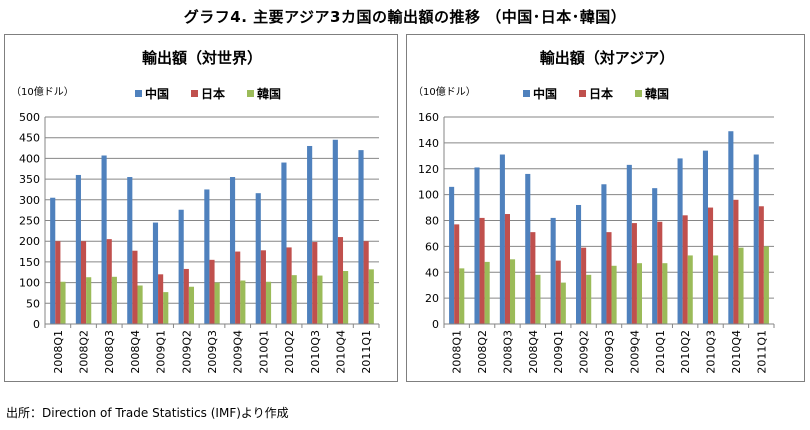 The width and height of the screenshot is (810, 430). I want to click on y-tick-label: 450, so click(29, 138).